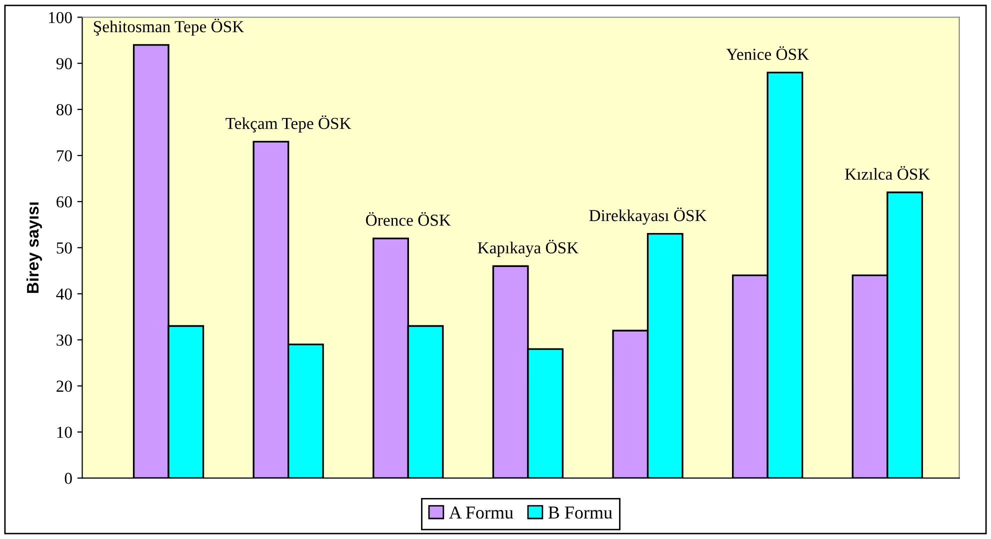 The height and width of the screenshot is (539, 991). I want to click on x-tick-label: Direkkayası ÖSK, so click(648, 216).